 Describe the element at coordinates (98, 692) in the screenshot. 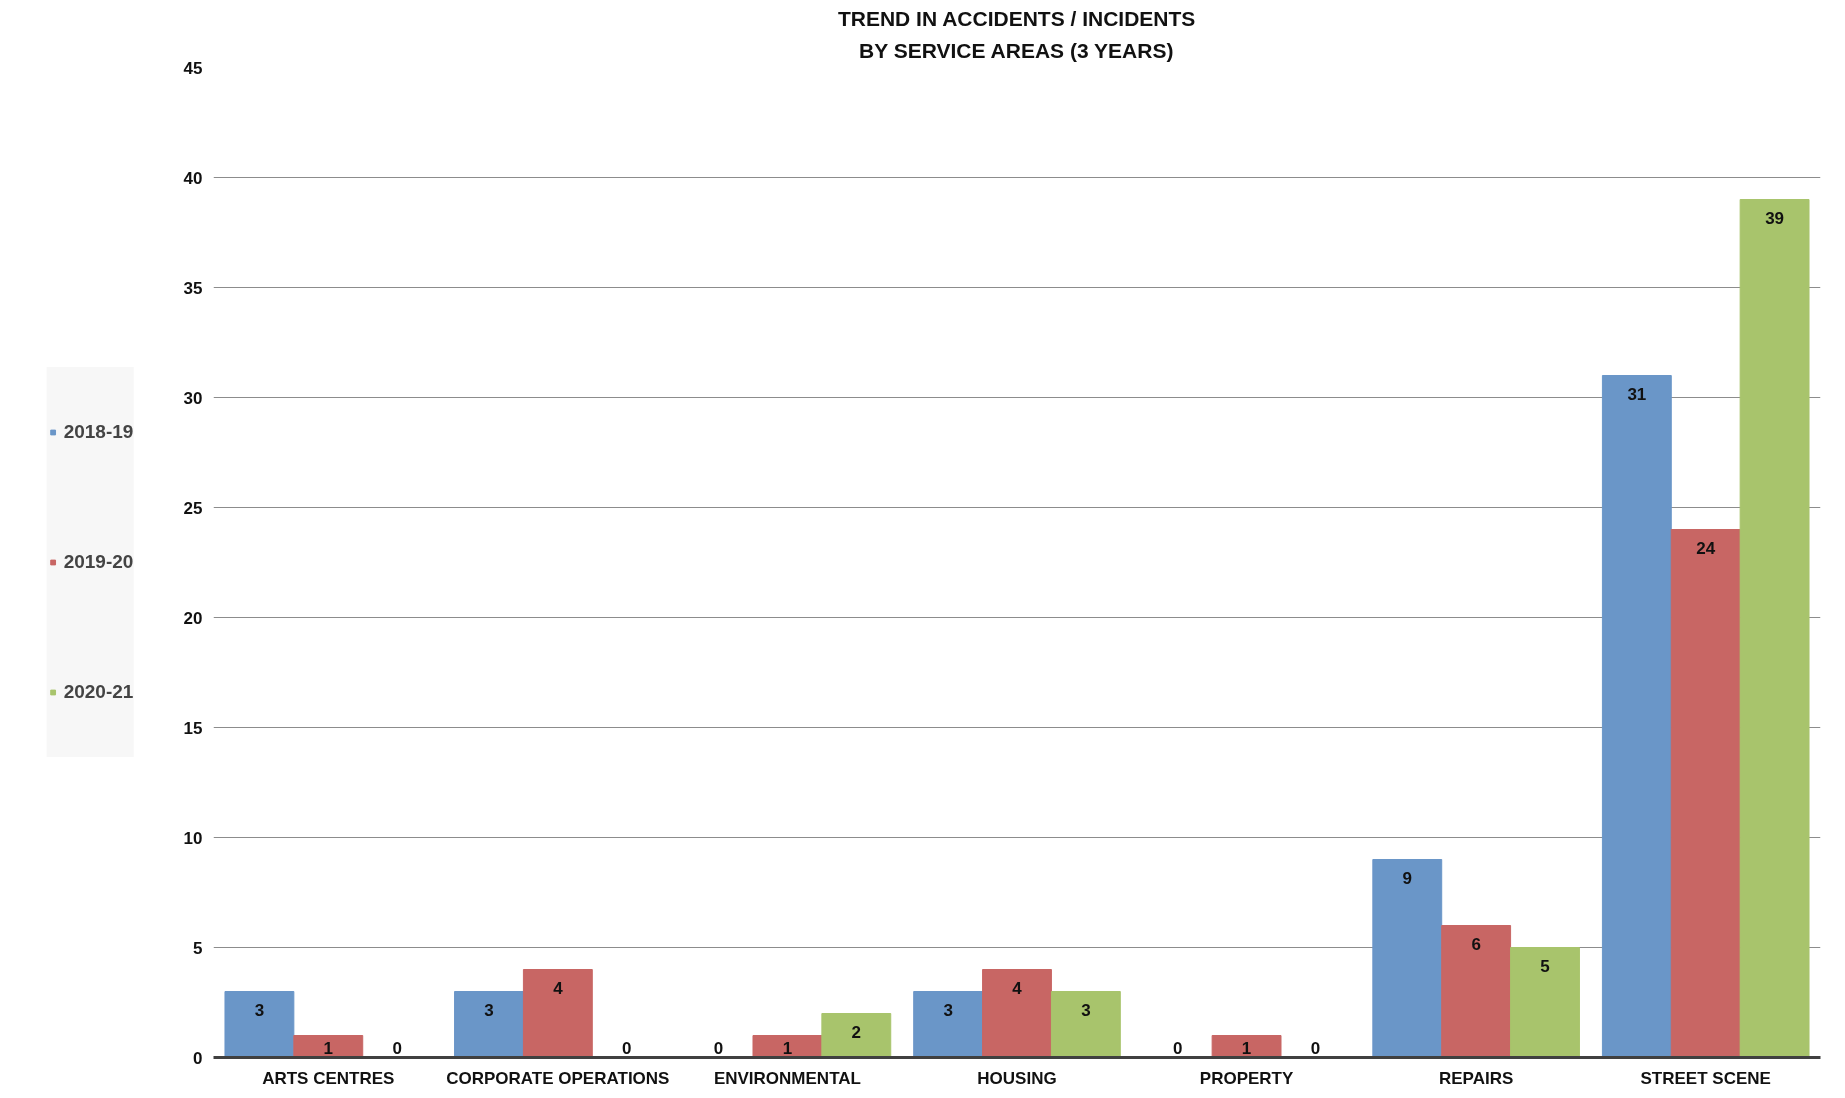

I see `legend-label: 2020-21` at that location.